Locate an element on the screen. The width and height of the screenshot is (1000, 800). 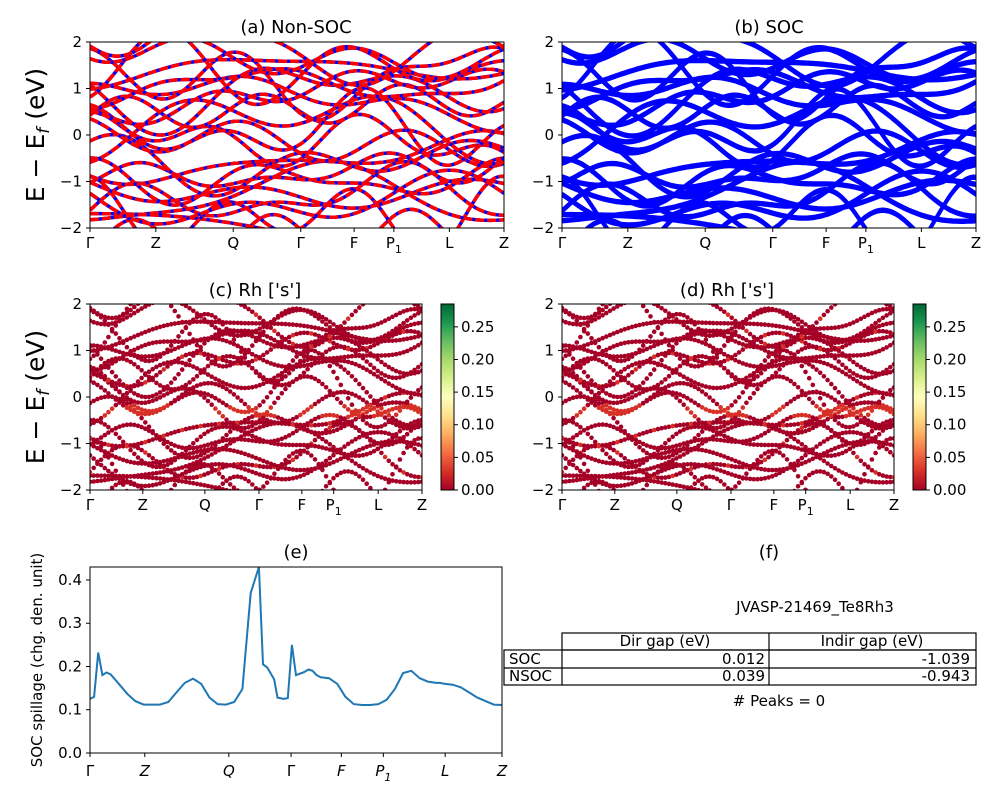
x-tick-label: L is located at coordinates (445, 771).